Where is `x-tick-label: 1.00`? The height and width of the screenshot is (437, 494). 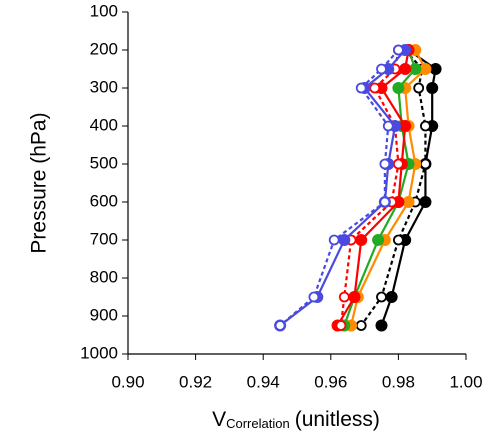
x-tick-label: 1.00 is located at coordinates (465, 381).